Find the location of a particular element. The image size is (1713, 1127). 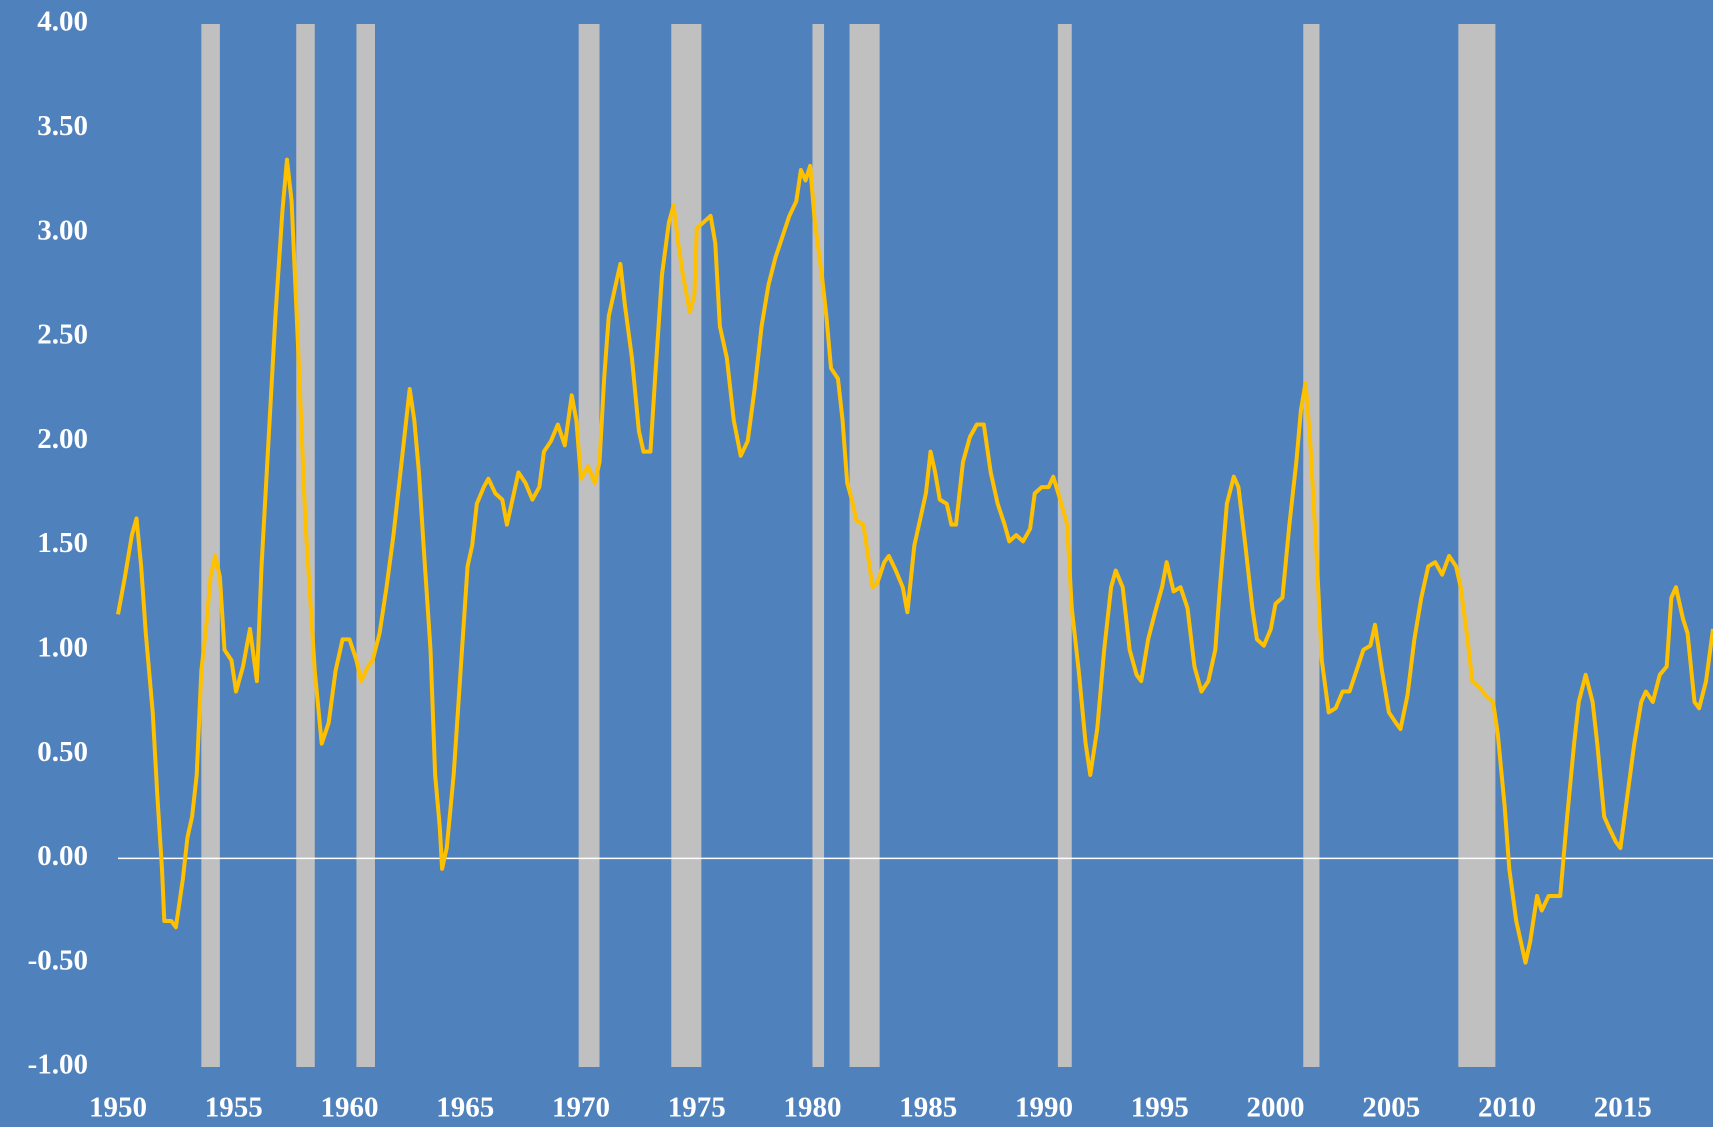

x-tick-label: 1990 is located at coordinates (1044, 1108).